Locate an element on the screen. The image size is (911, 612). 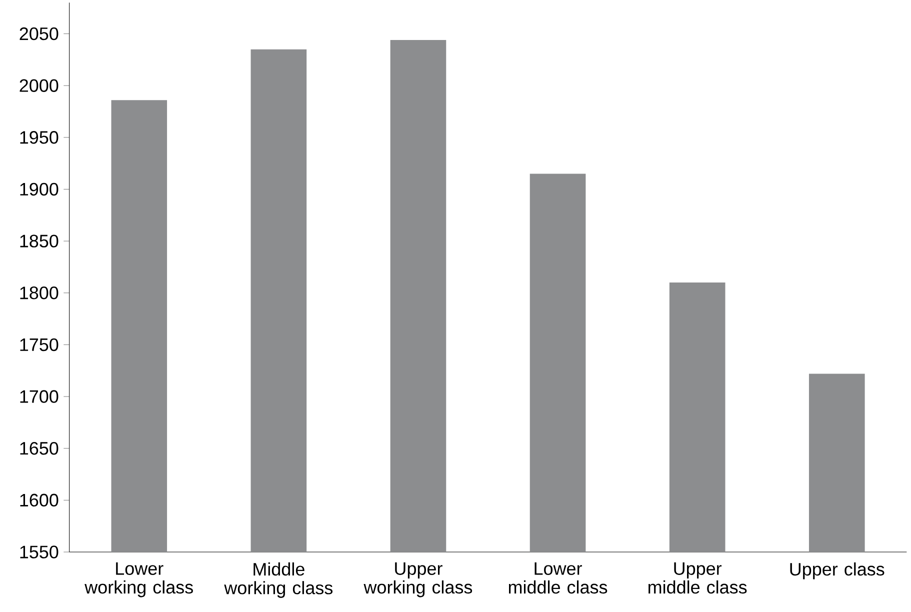
y-tick-label: 1800 is located at coordinates (39, 293).